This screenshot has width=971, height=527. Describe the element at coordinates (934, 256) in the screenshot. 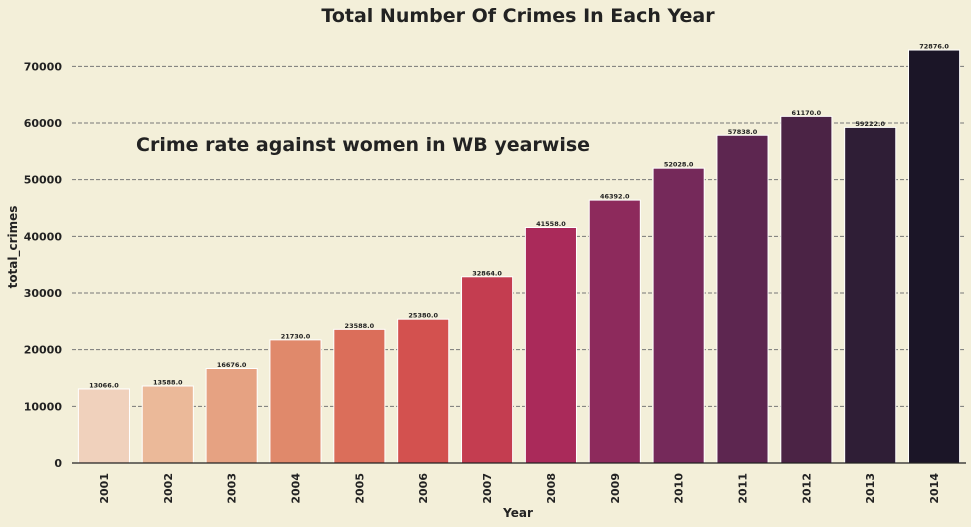

I see `bar-2014` at that location.